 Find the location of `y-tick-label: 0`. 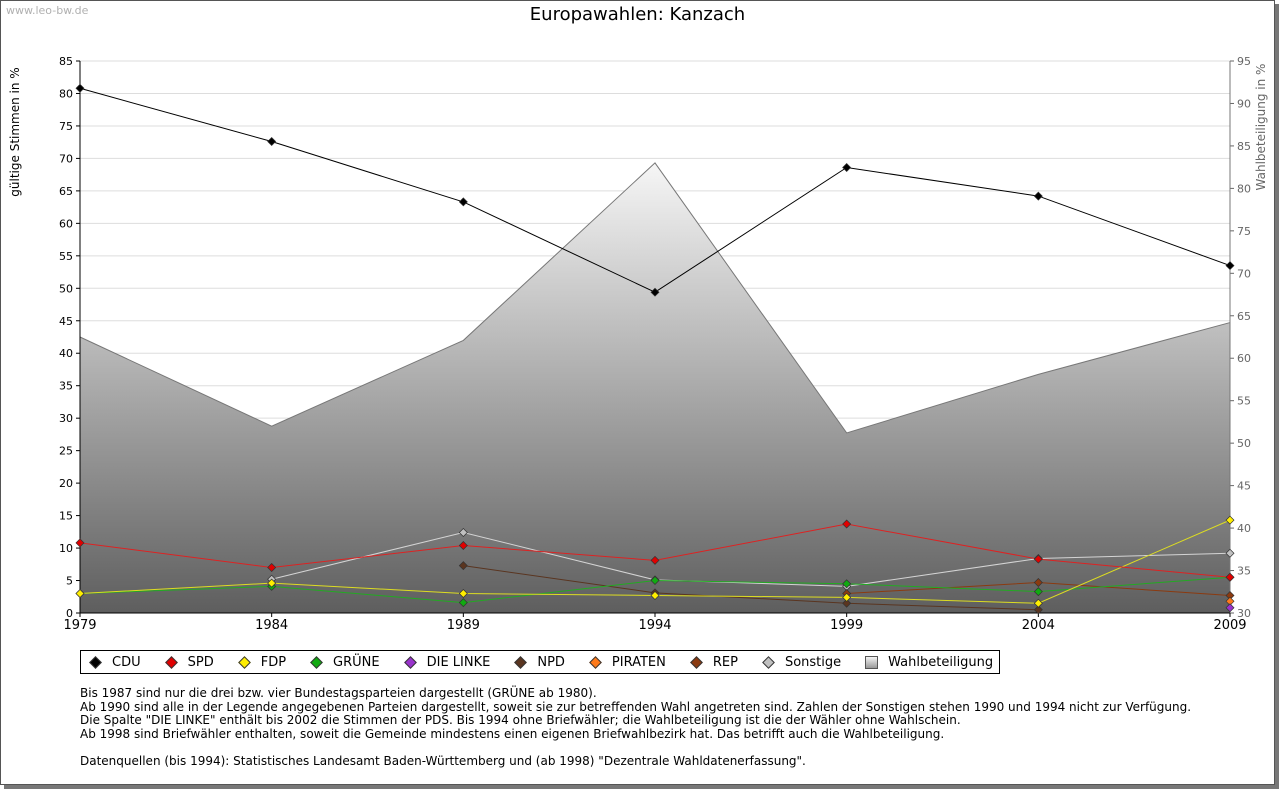

y-tick-label: 0 is located at coordinates (69, 613).